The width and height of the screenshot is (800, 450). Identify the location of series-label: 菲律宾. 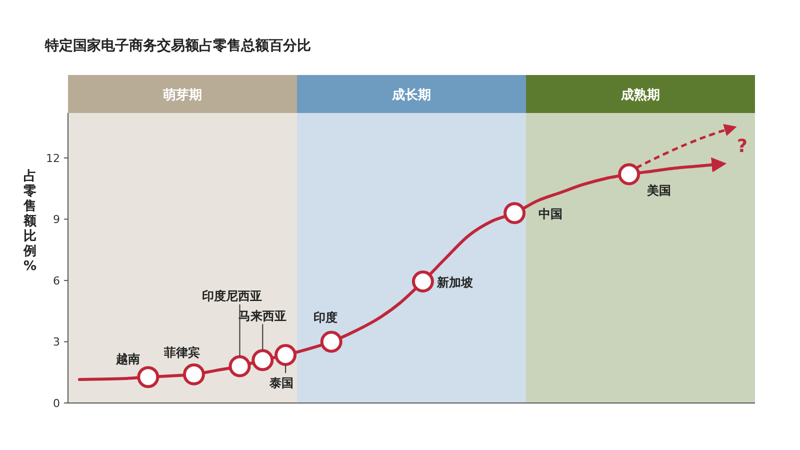
(181, 352).